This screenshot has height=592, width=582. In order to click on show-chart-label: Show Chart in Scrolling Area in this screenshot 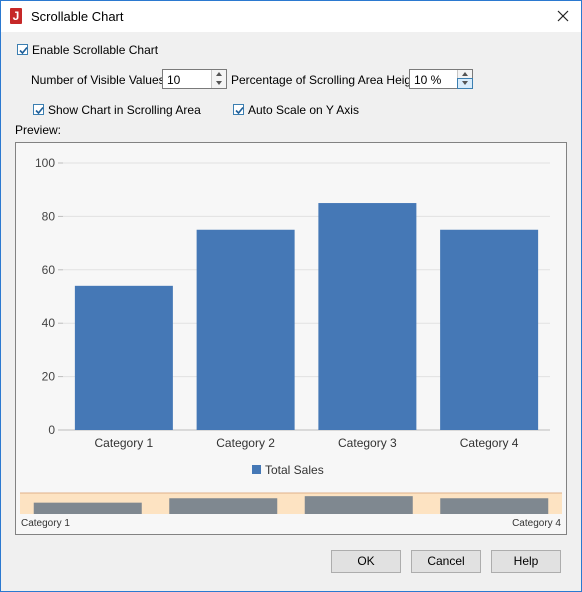, I will do `click(124, 110)`.